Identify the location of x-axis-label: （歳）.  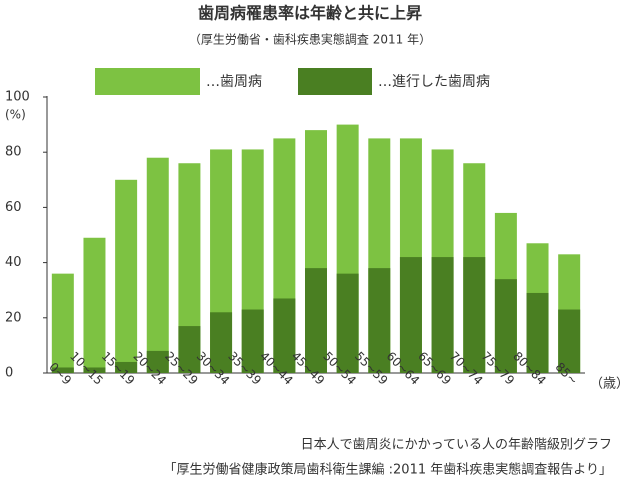
(605, 384).